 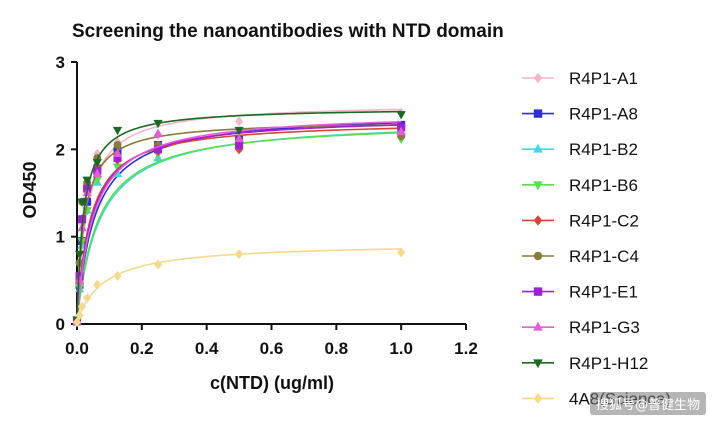 I want to click on legend-item: R4P1-E1, so click(x=580, y=292).